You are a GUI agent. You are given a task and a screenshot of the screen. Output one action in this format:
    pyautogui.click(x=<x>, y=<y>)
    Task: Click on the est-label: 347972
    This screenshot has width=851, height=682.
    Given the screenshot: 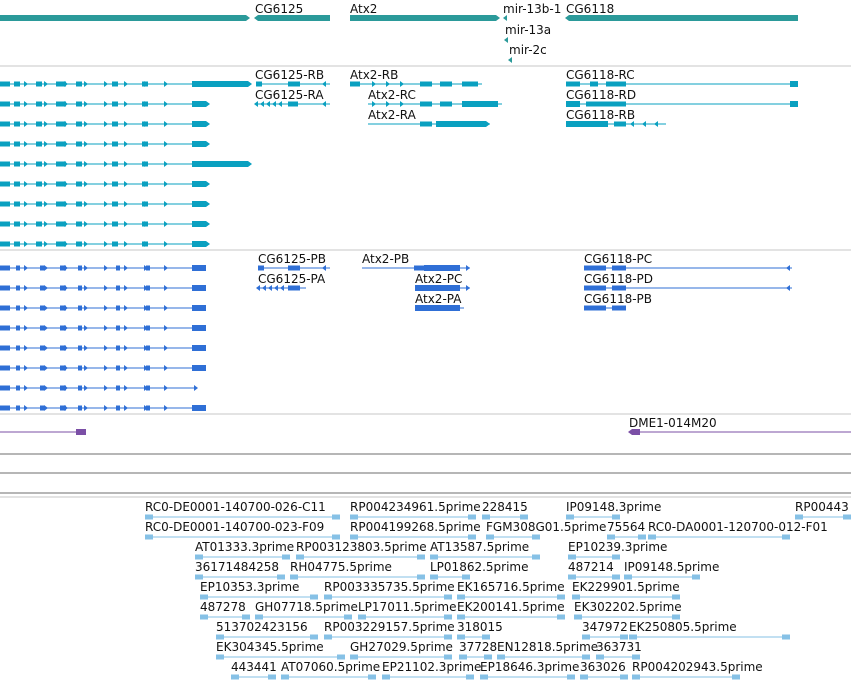 What is the action you would take?
    pyautogui.click(x=605, y=627)
    